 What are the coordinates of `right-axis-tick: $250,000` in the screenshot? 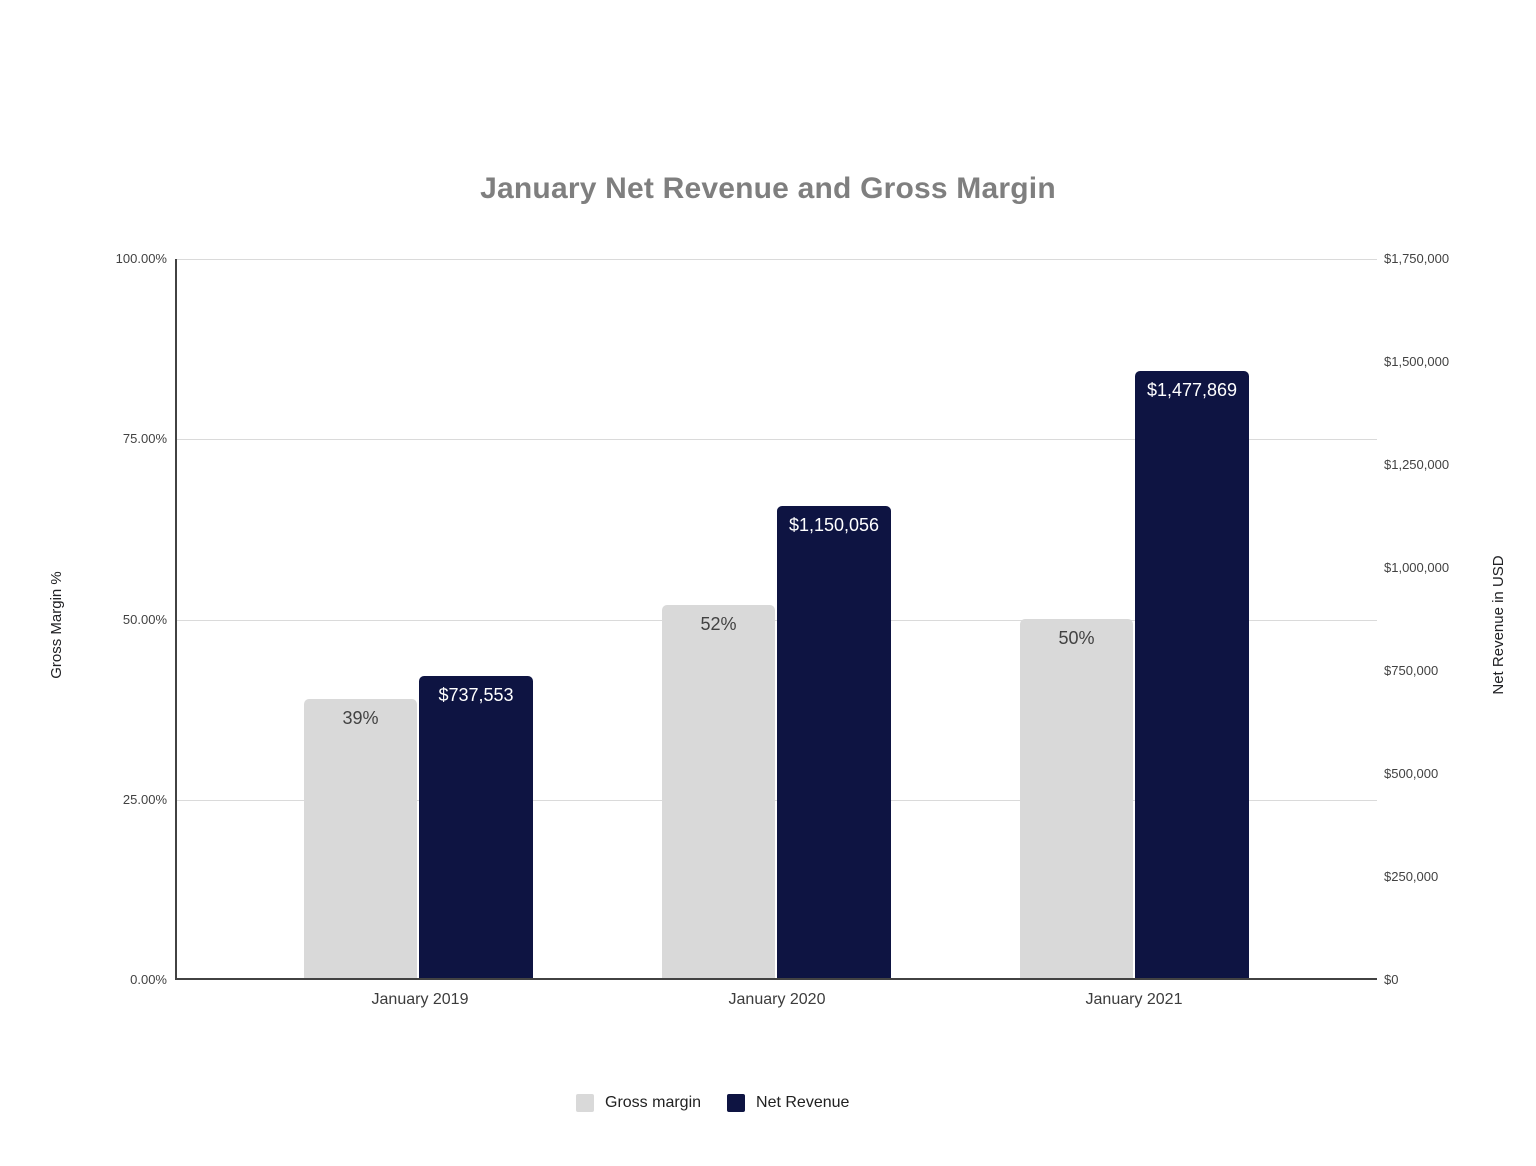 It's located at (1411, 876).